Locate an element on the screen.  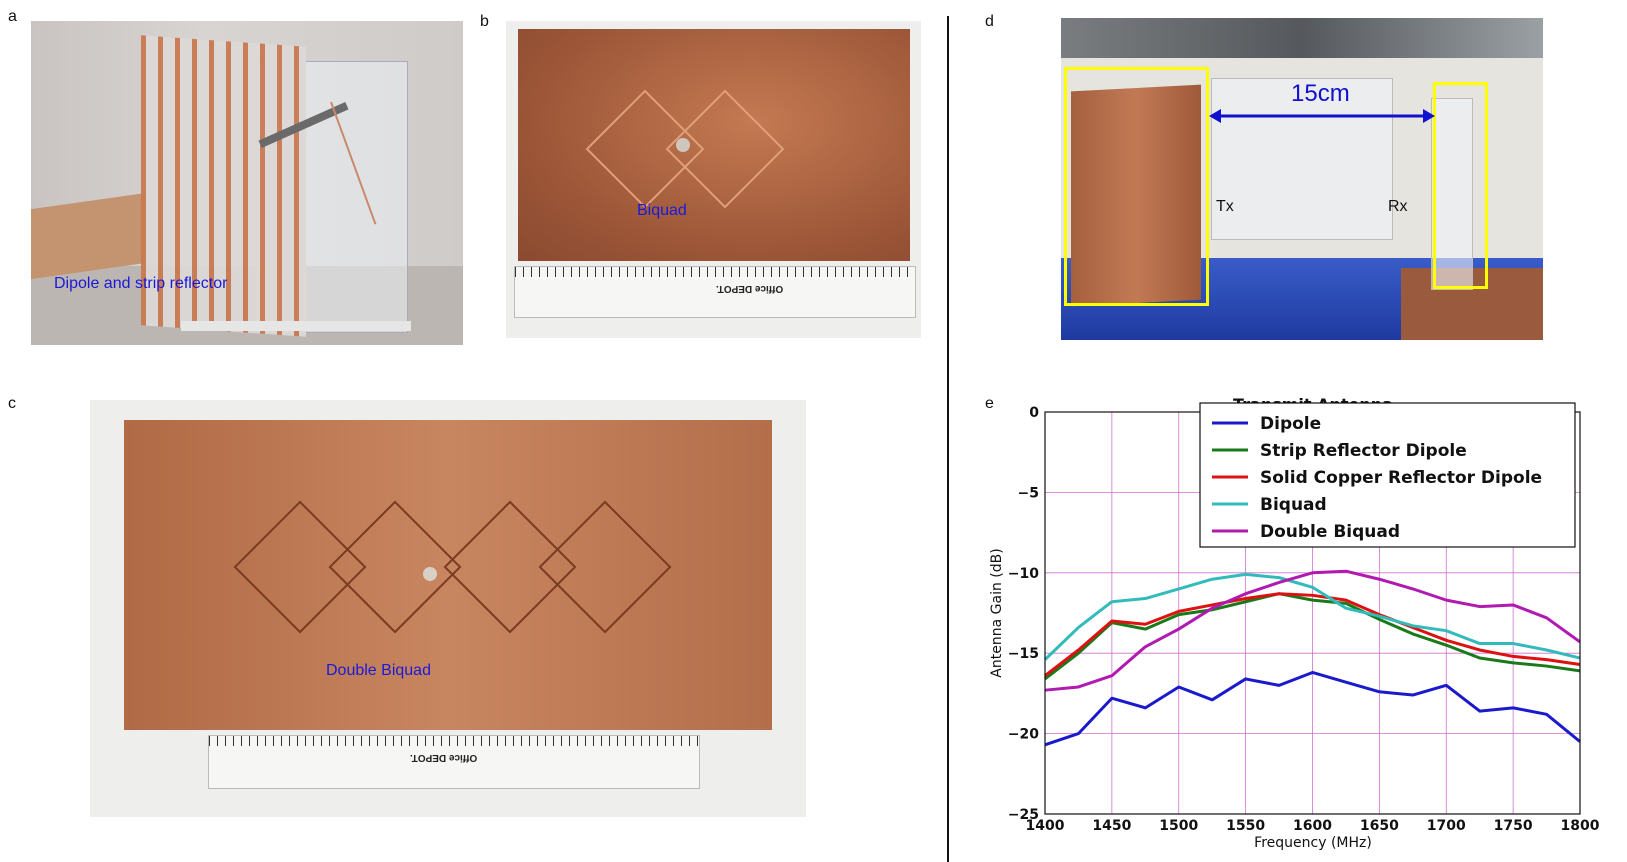
x-axis-label: Frequency (MHz) is located at coordinates (1313, 842).